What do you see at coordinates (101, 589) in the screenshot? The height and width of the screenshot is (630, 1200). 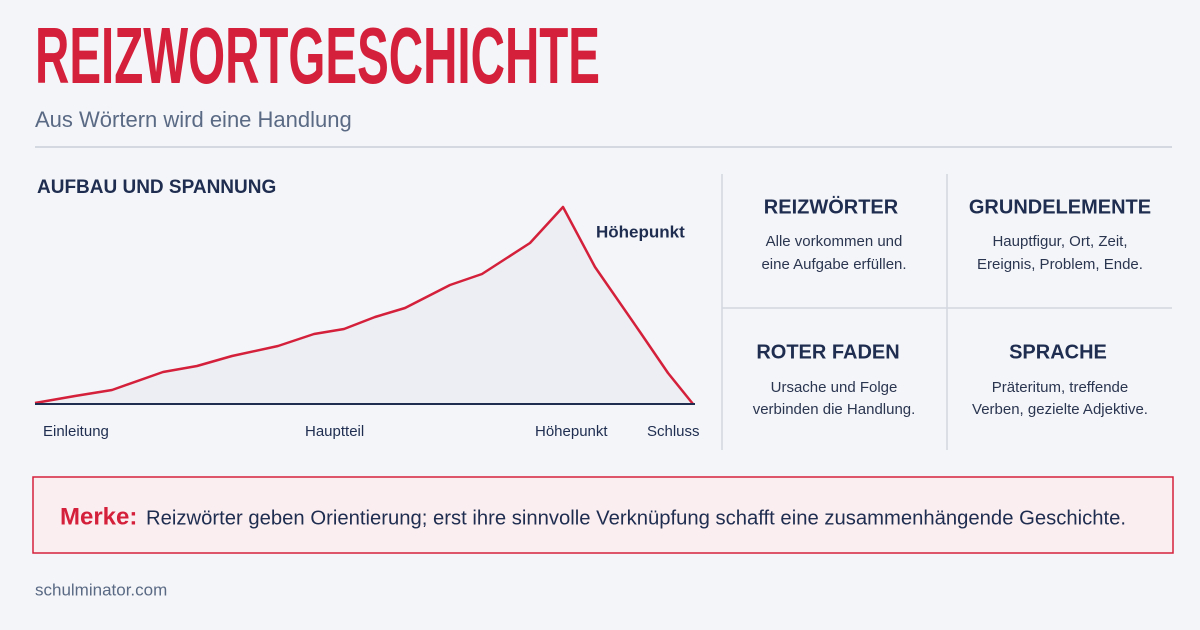 I see `footer: schulminator.com` at bounding box center [101, 589].